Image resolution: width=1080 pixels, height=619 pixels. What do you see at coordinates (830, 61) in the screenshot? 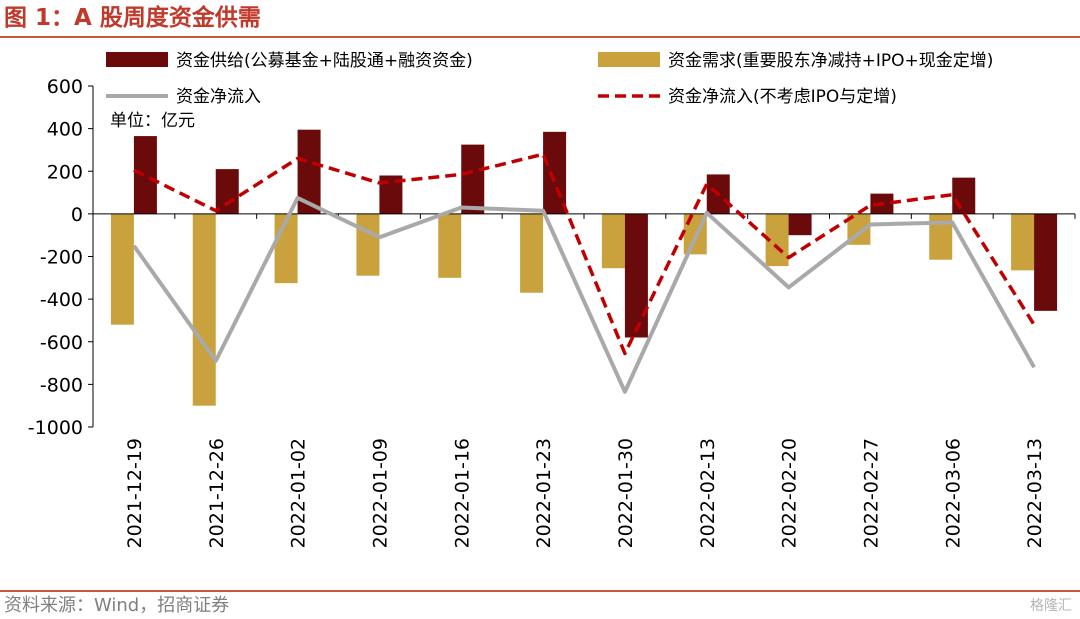
I see `legend-label-demand: 资金需求(重要股东净减持+IPO+现金定增)` at bounding box center [830, 61].